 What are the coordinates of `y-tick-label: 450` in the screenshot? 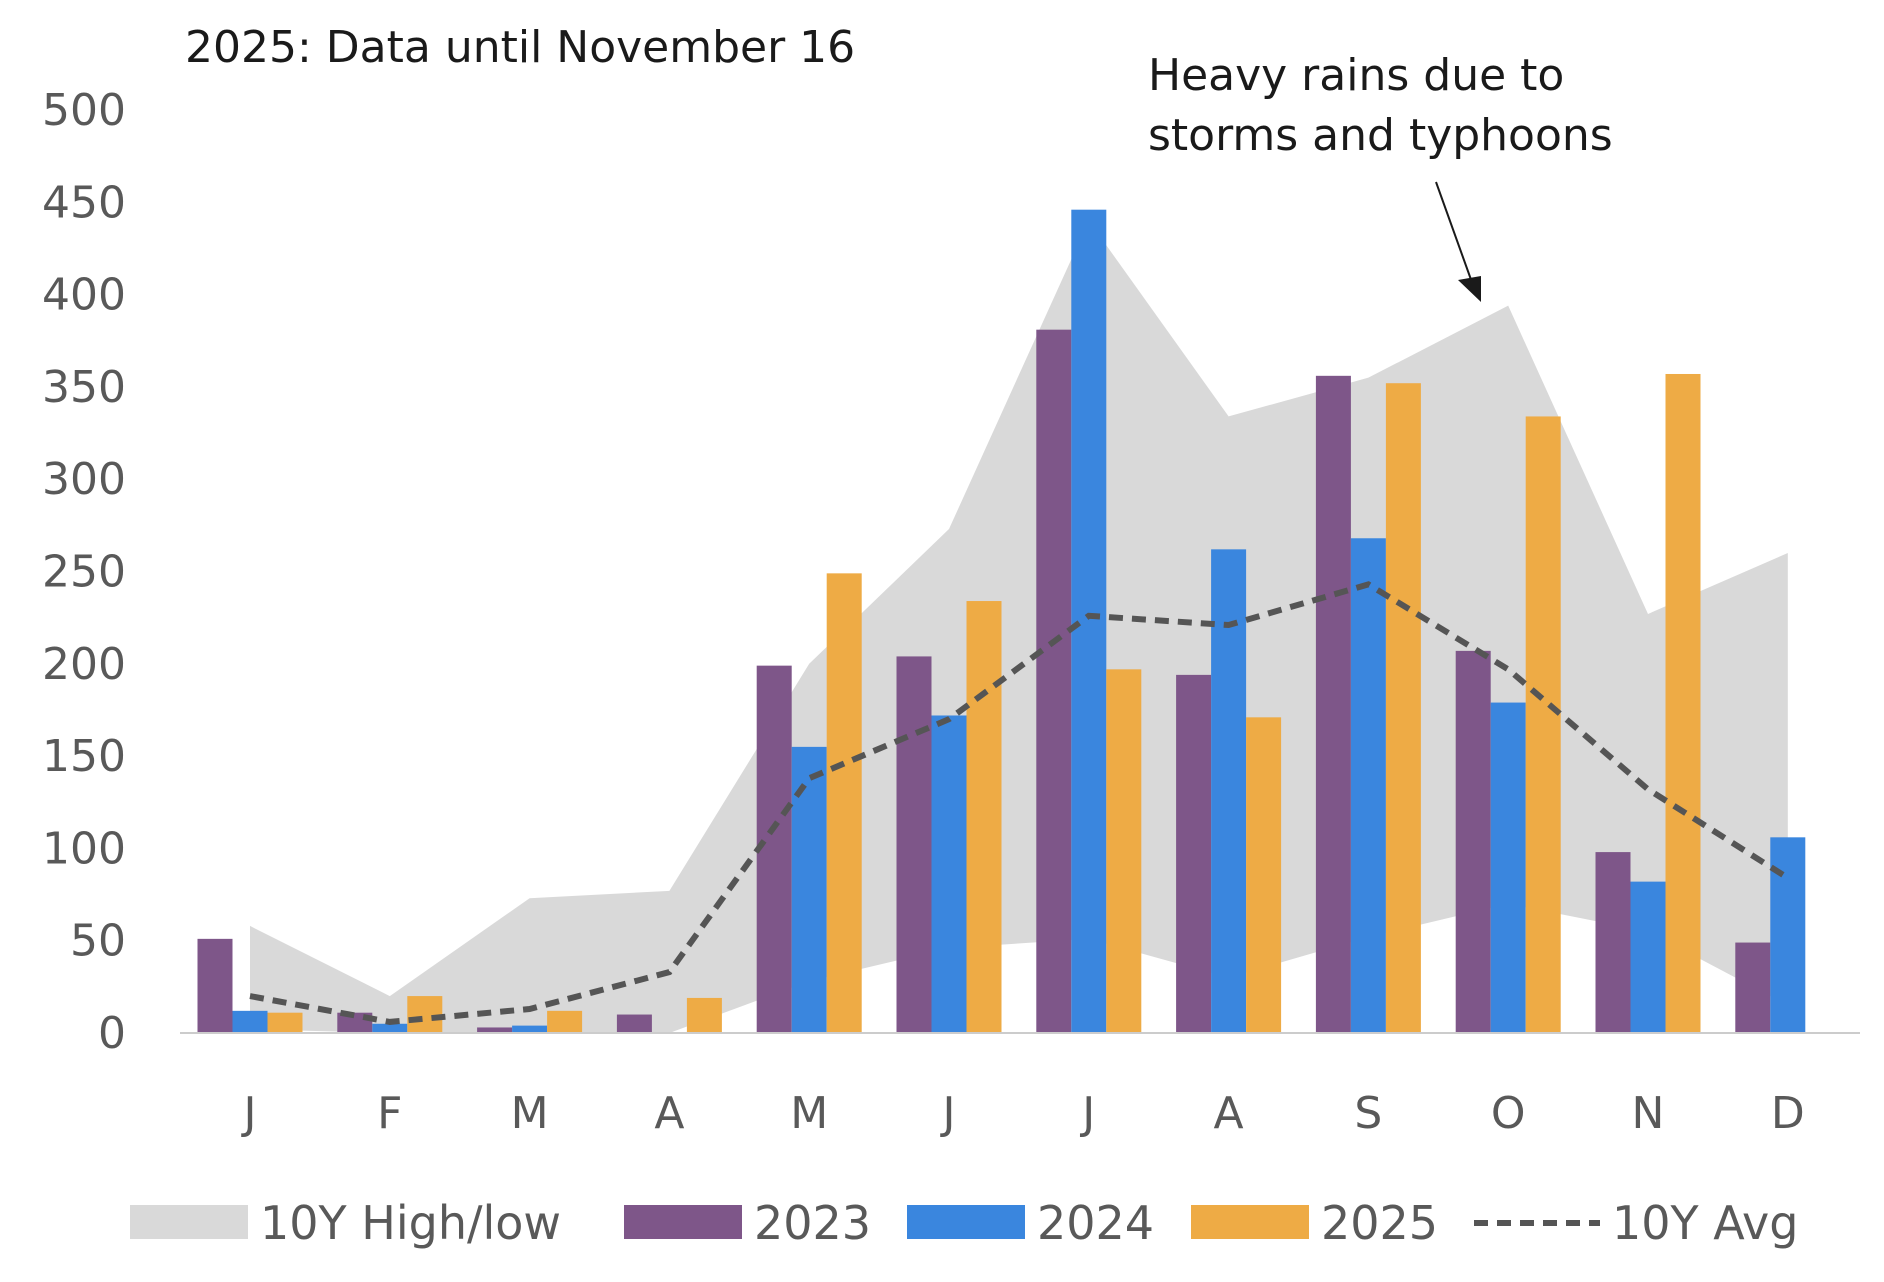 It's located at (84, 202).